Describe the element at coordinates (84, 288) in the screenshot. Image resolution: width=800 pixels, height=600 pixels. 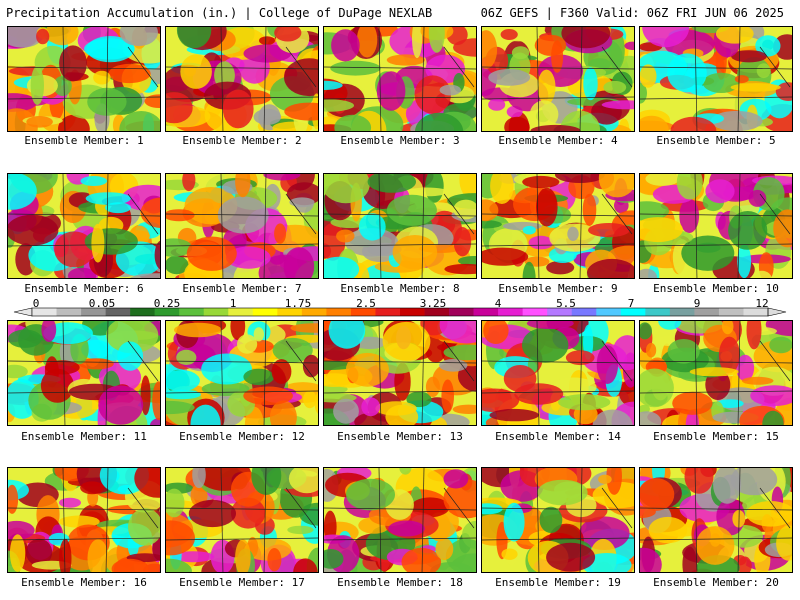
I see `ensemble-member-label: Ensemble Member: 6` at that location.